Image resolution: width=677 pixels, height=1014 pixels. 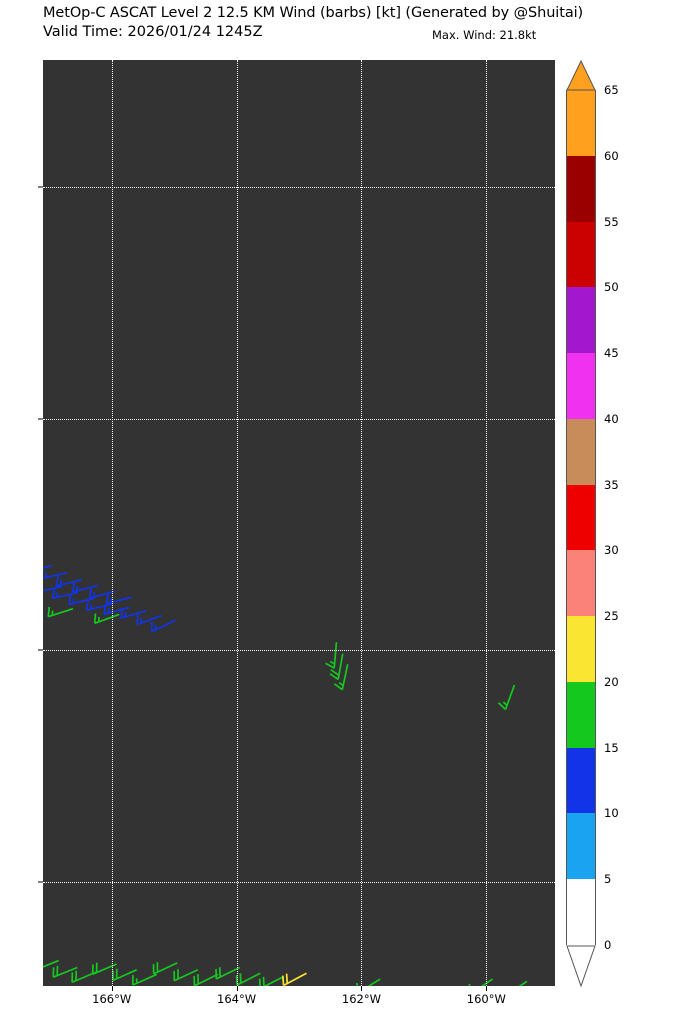 What do you see at coordinates (153, 32) in the screenshot?
I see `valid-time-label: Valid Time: 2026/01/24 1245Z` at bounding box center [153, 32].